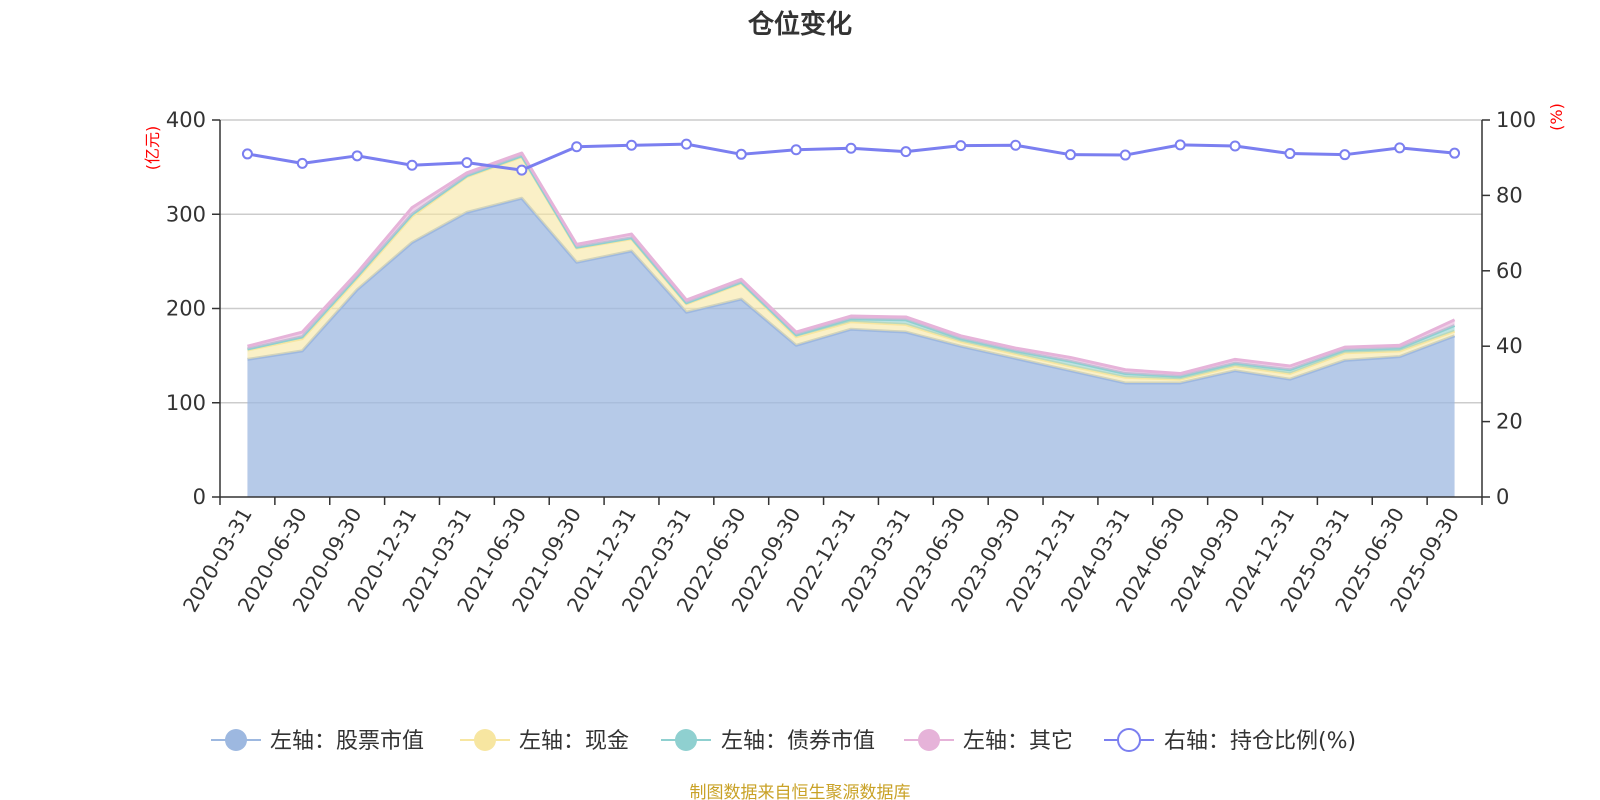 This screenshot has width=1600, height=800. Describe the element at coordinates (347, 741) in the screenshot. I see `legend-label-0: 左轴：股票市值` at that location.